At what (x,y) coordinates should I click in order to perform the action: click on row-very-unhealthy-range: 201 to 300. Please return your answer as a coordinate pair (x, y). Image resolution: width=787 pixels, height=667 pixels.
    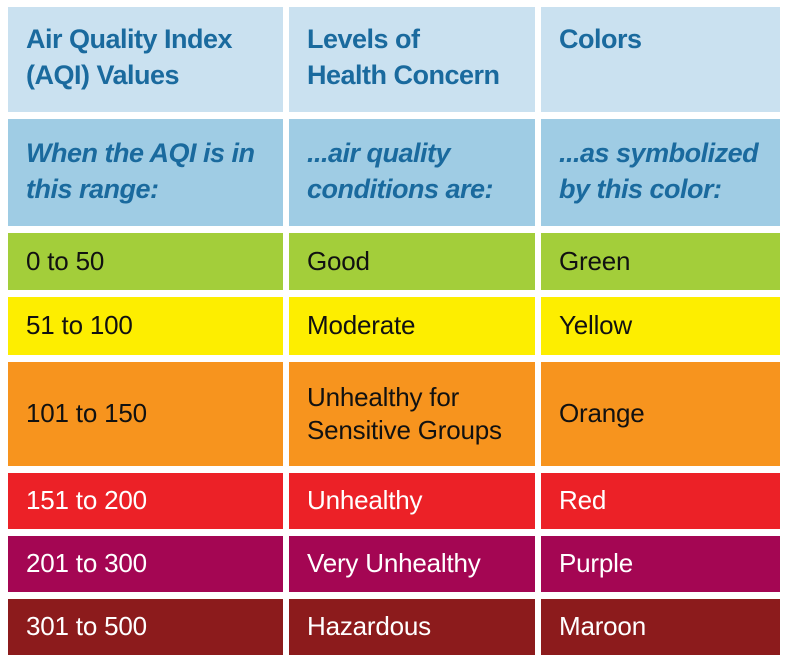
    Looking at the image, I should click on (145, 564).